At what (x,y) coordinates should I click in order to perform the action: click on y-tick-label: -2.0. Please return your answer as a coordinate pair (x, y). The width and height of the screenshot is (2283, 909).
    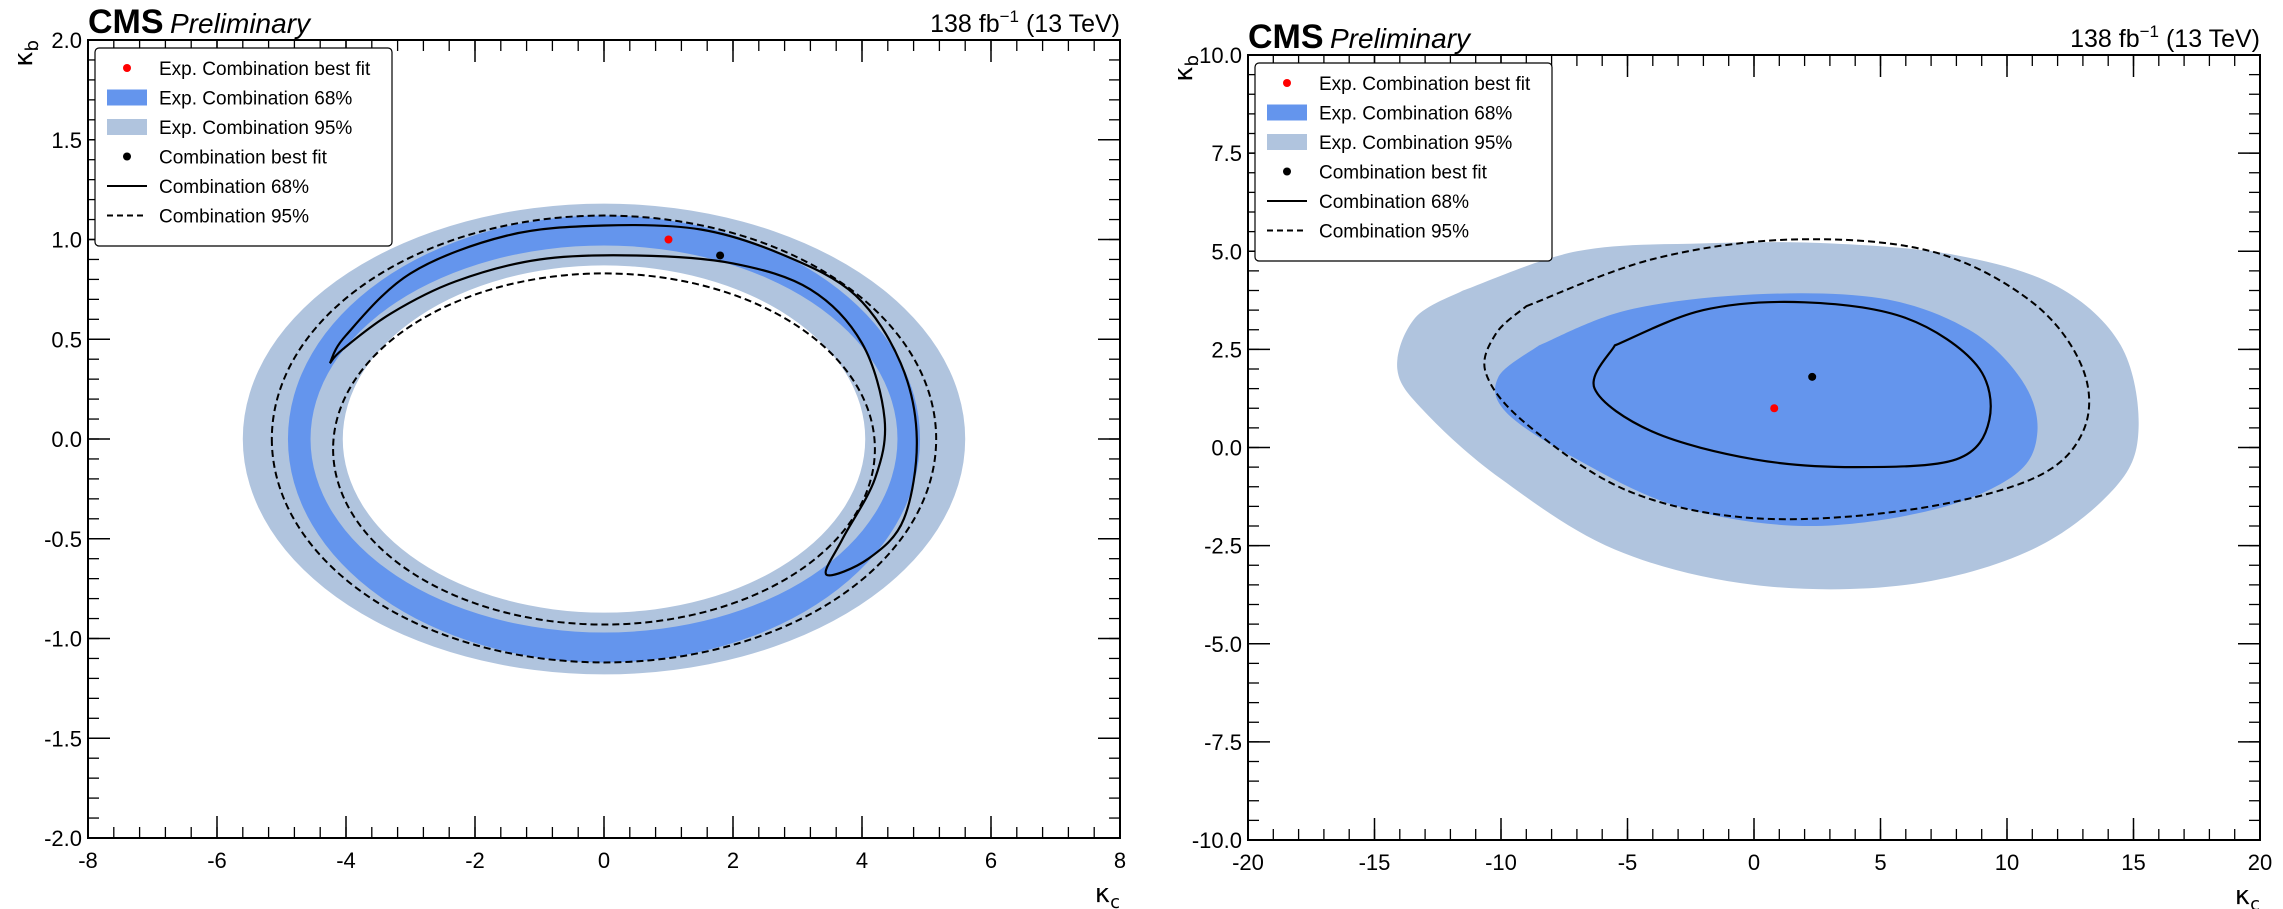
    Looking at the image, I should click on (63, 838).